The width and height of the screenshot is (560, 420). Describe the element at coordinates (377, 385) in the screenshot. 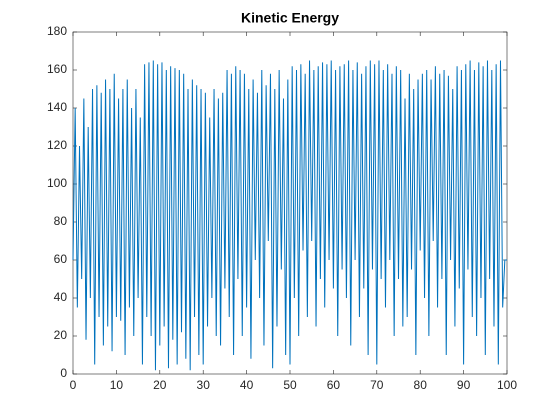

I see `x-tick-label: 70` at that location.